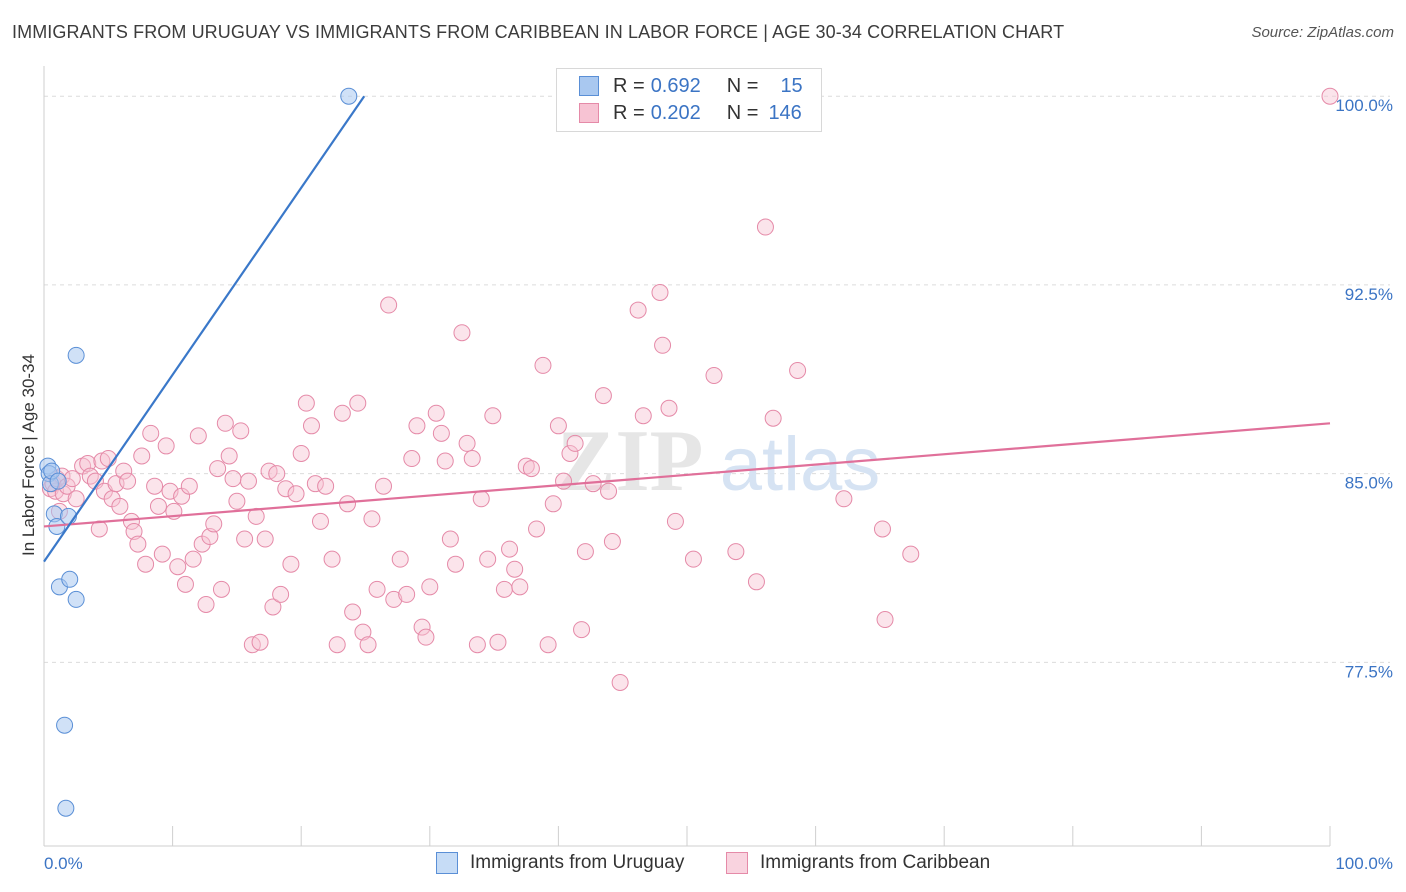  What do you see at coordinates (785, 112) in the screenshot?
I see `n-value: 146` at bounding box center [785, 112].